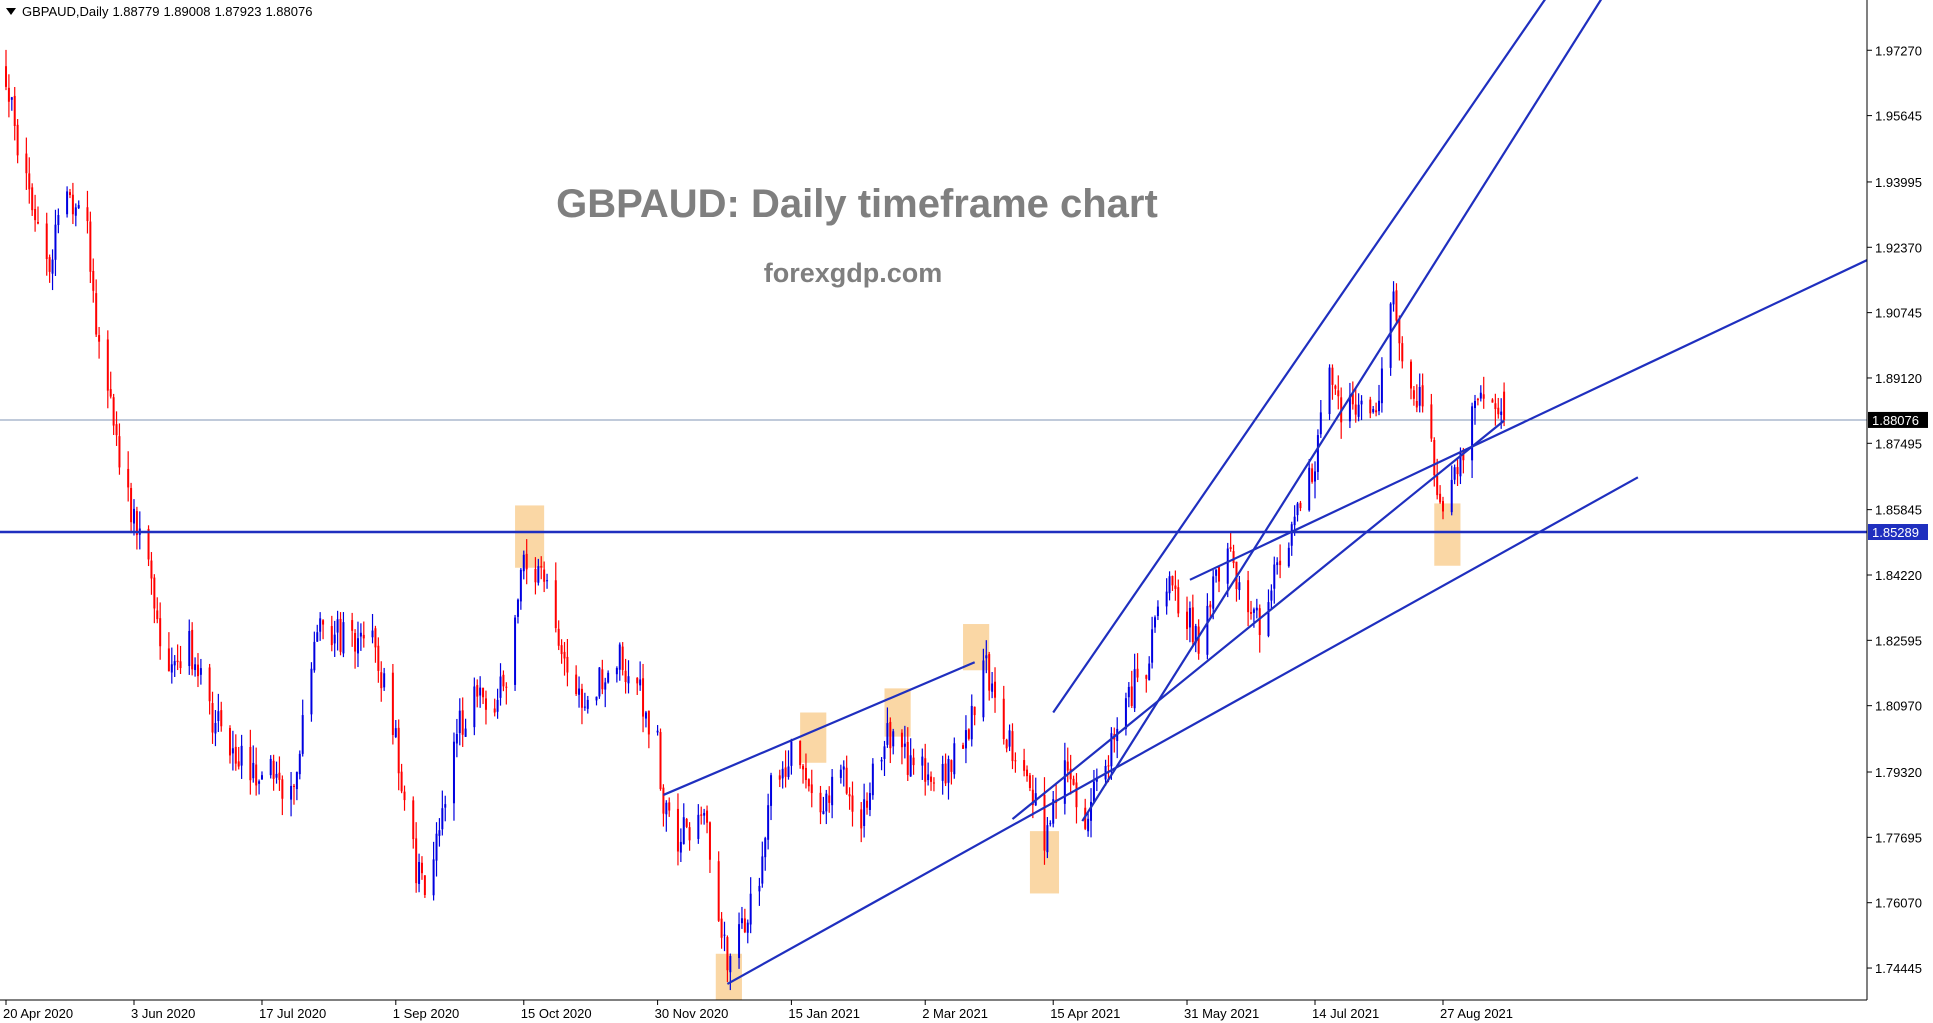 This screenshot has height=1023, width=1933. I want to click on time-tick-label: 15 Jan 2021, so click(824, 1013).